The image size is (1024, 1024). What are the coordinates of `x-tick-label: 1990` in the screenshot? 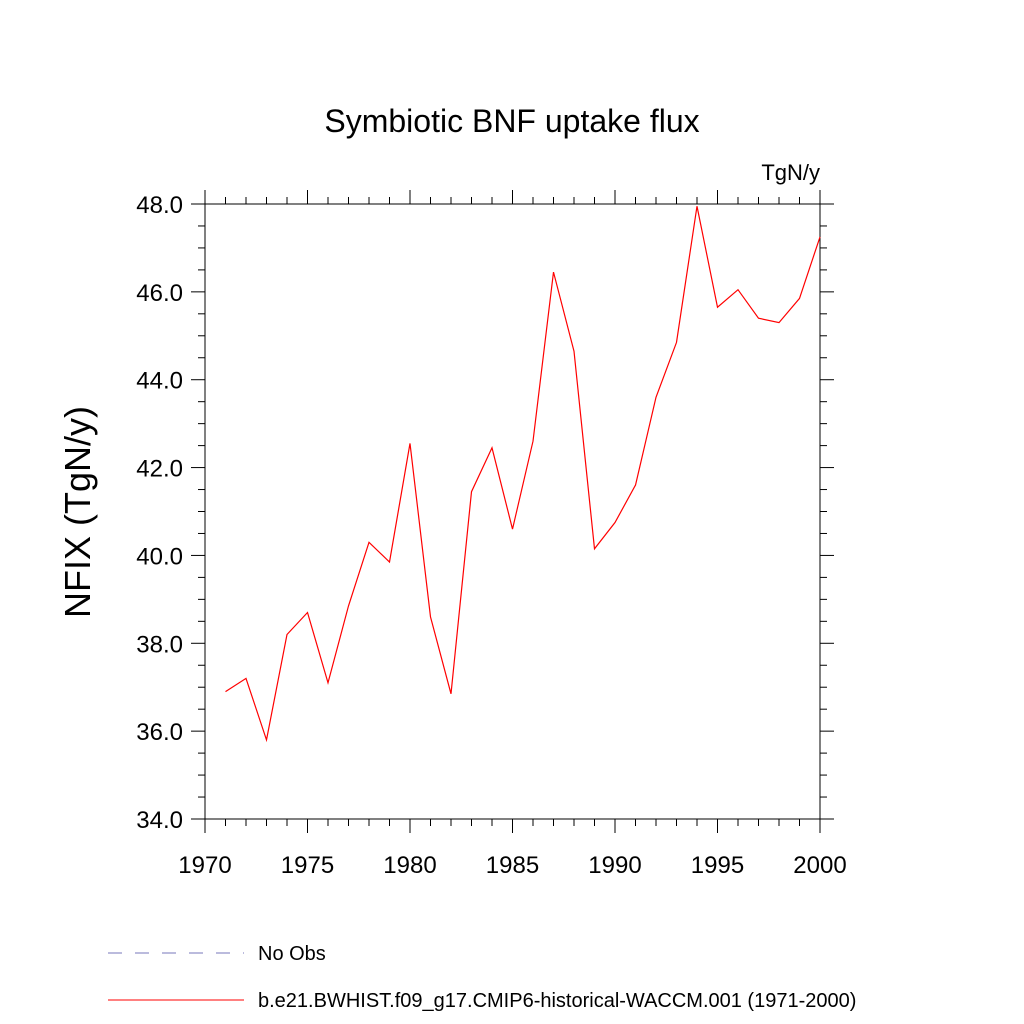 It's located at (614, 865).